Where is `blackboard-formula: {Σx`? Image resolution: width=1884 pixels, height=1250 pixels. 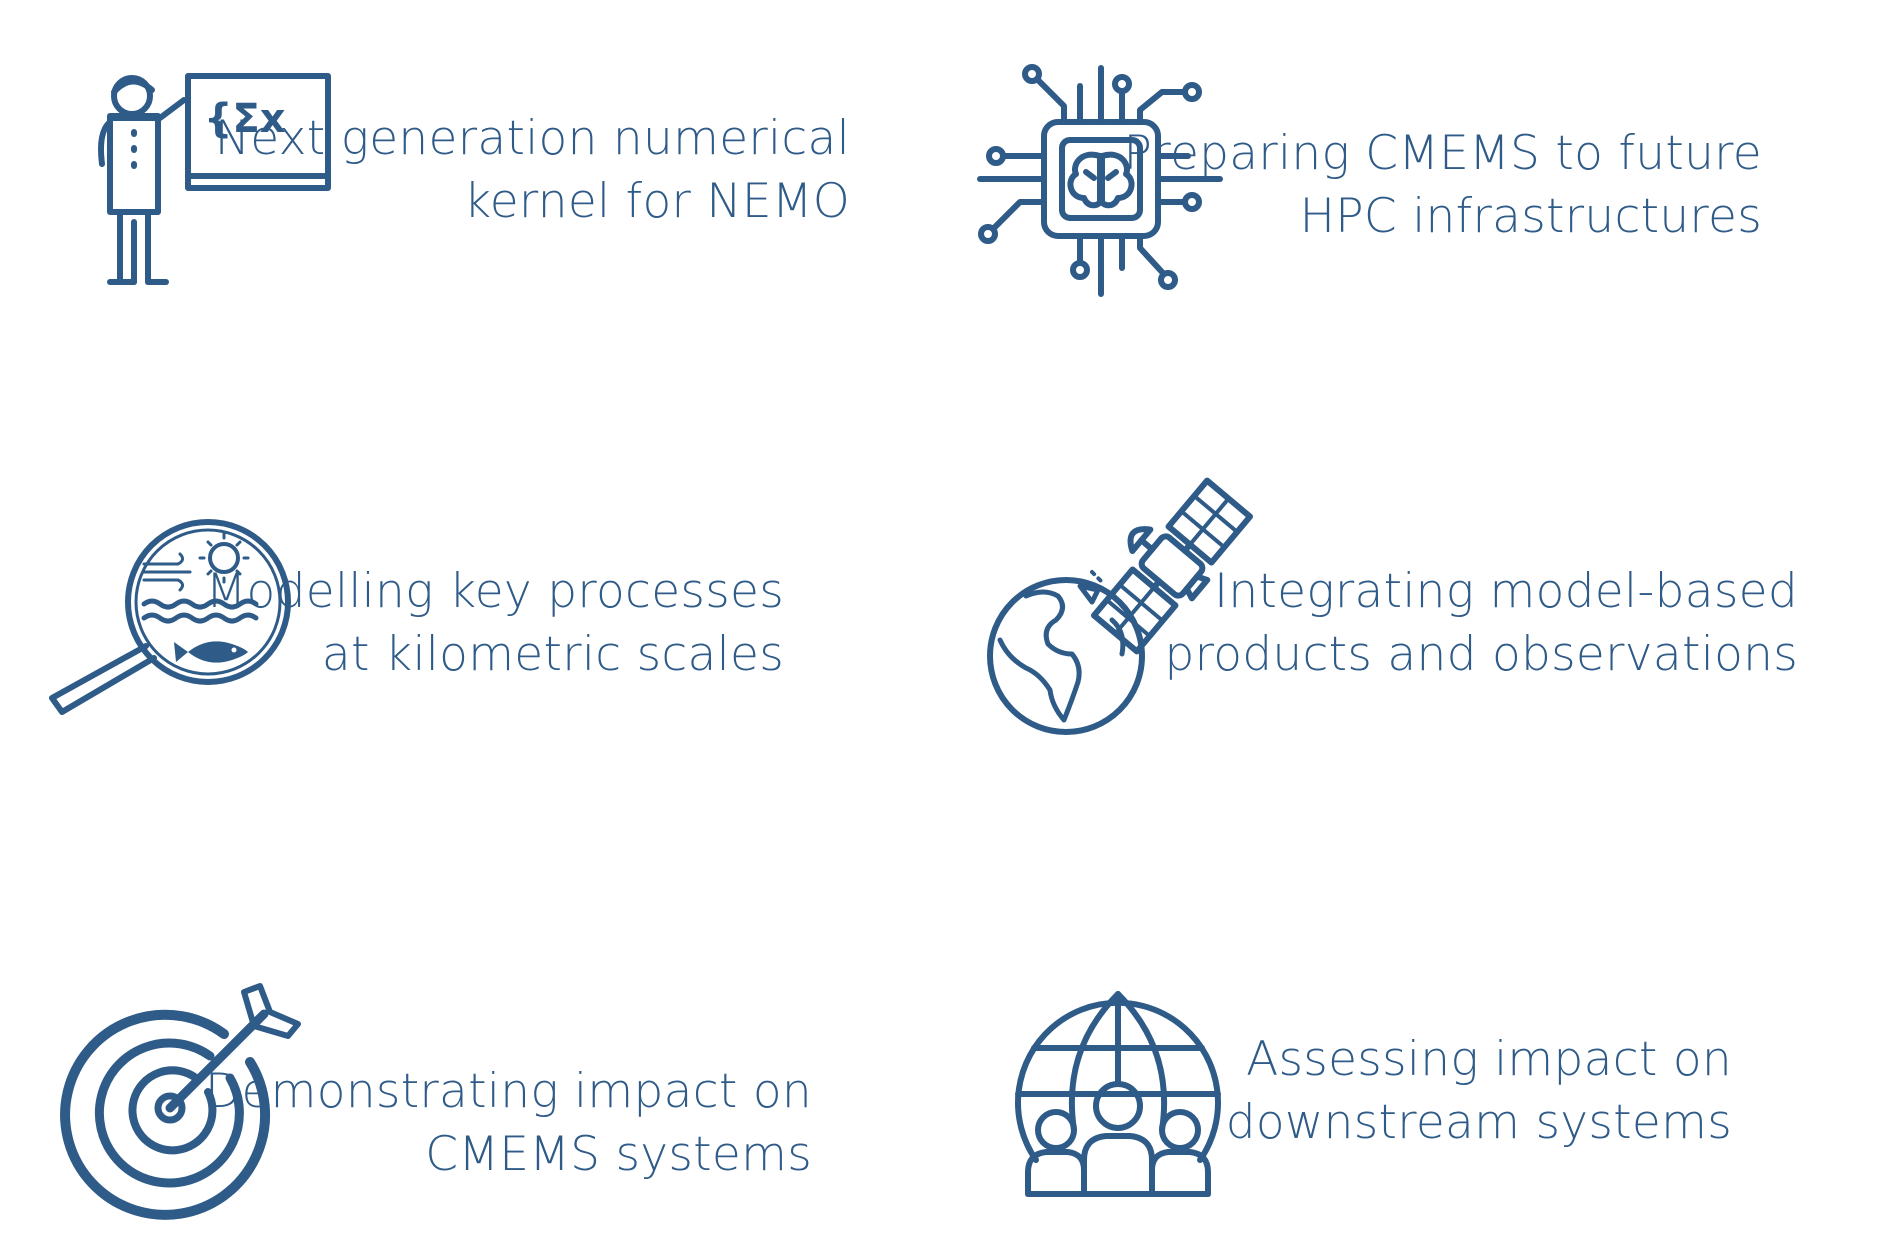
blackboard-formula: {Σx is located at coordinates (245, 119).